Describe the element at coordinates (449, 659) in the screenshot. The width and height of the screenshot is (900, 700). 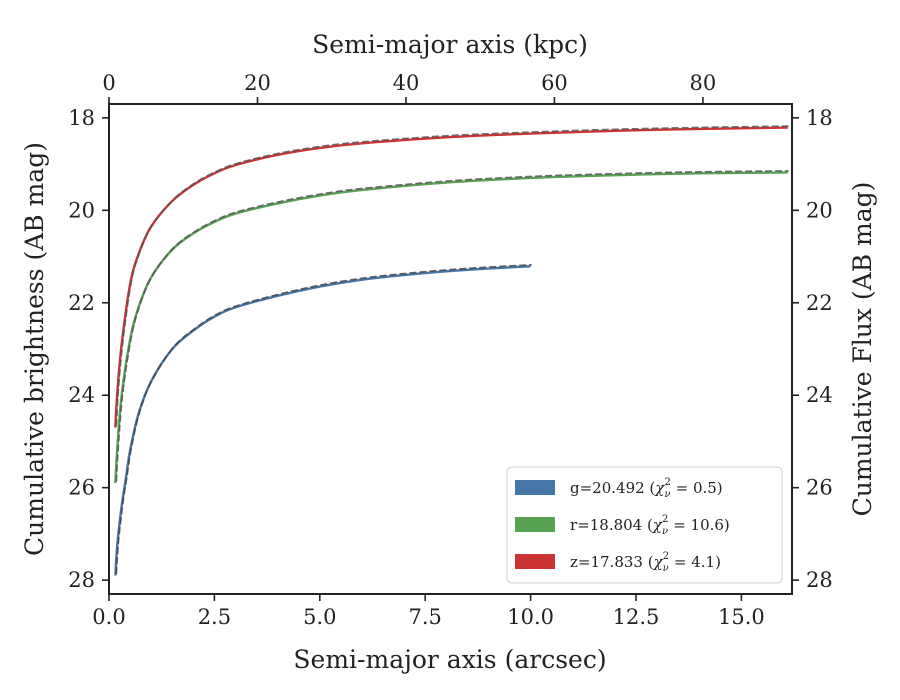
I see `x-axis-title: Semi-major axis (arcsec)` at that location.